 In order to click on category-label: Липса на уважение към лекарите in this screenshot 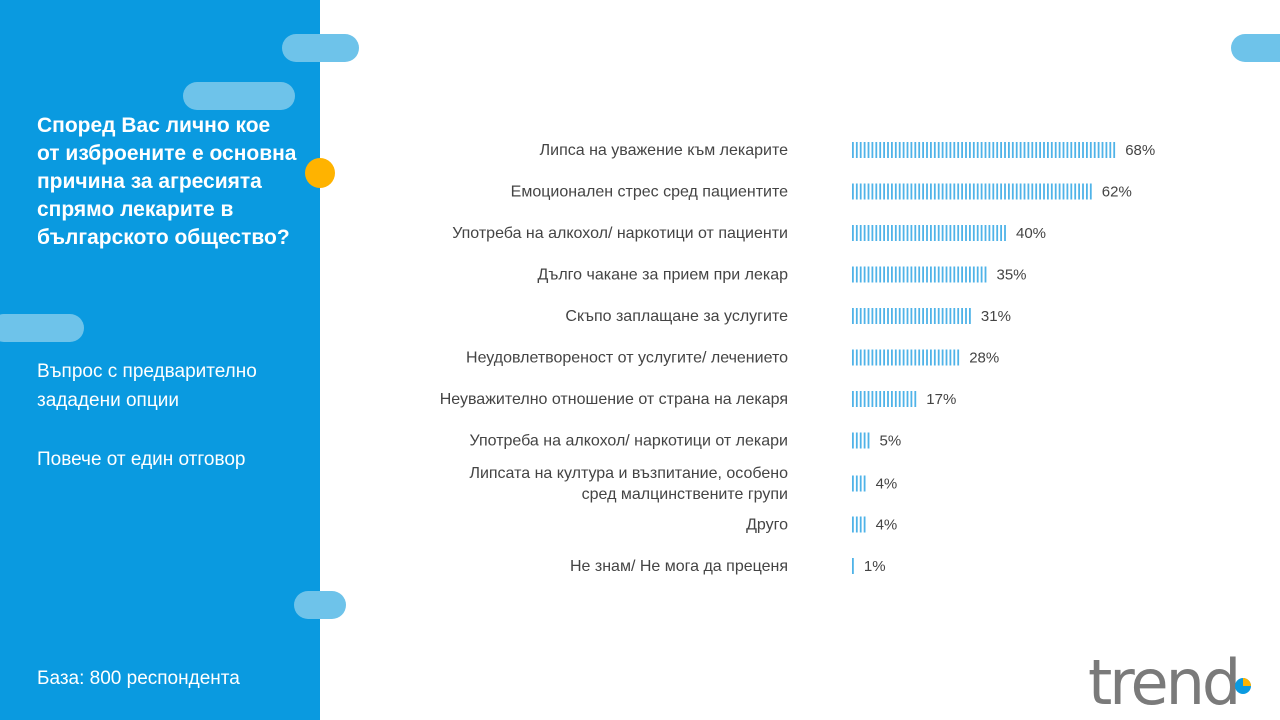, I will do `click(664, 150)`.